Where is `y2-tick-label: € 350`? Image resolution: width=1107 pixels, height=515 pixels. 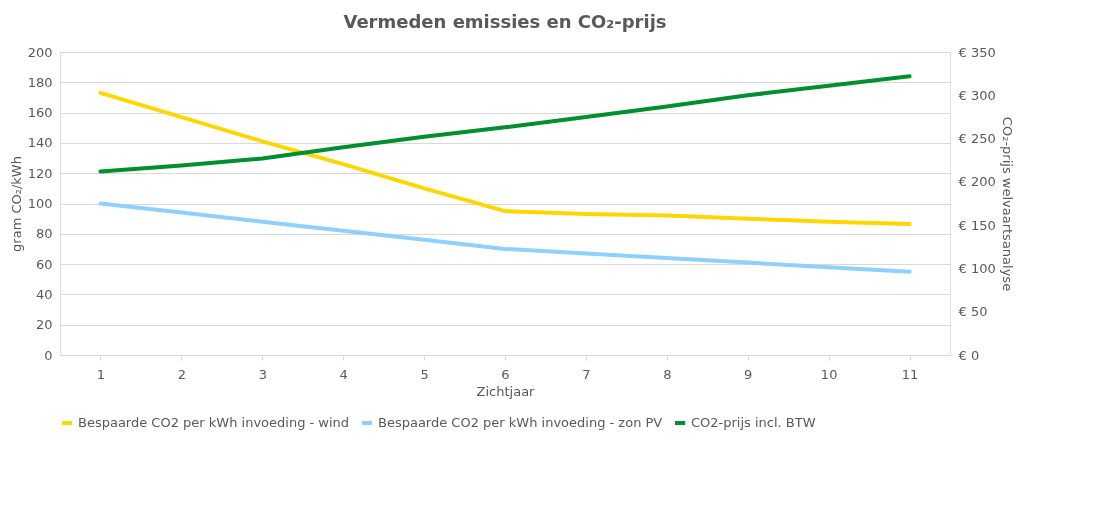 y2-tick-label: € 350 is located at coordinates (977, 52).